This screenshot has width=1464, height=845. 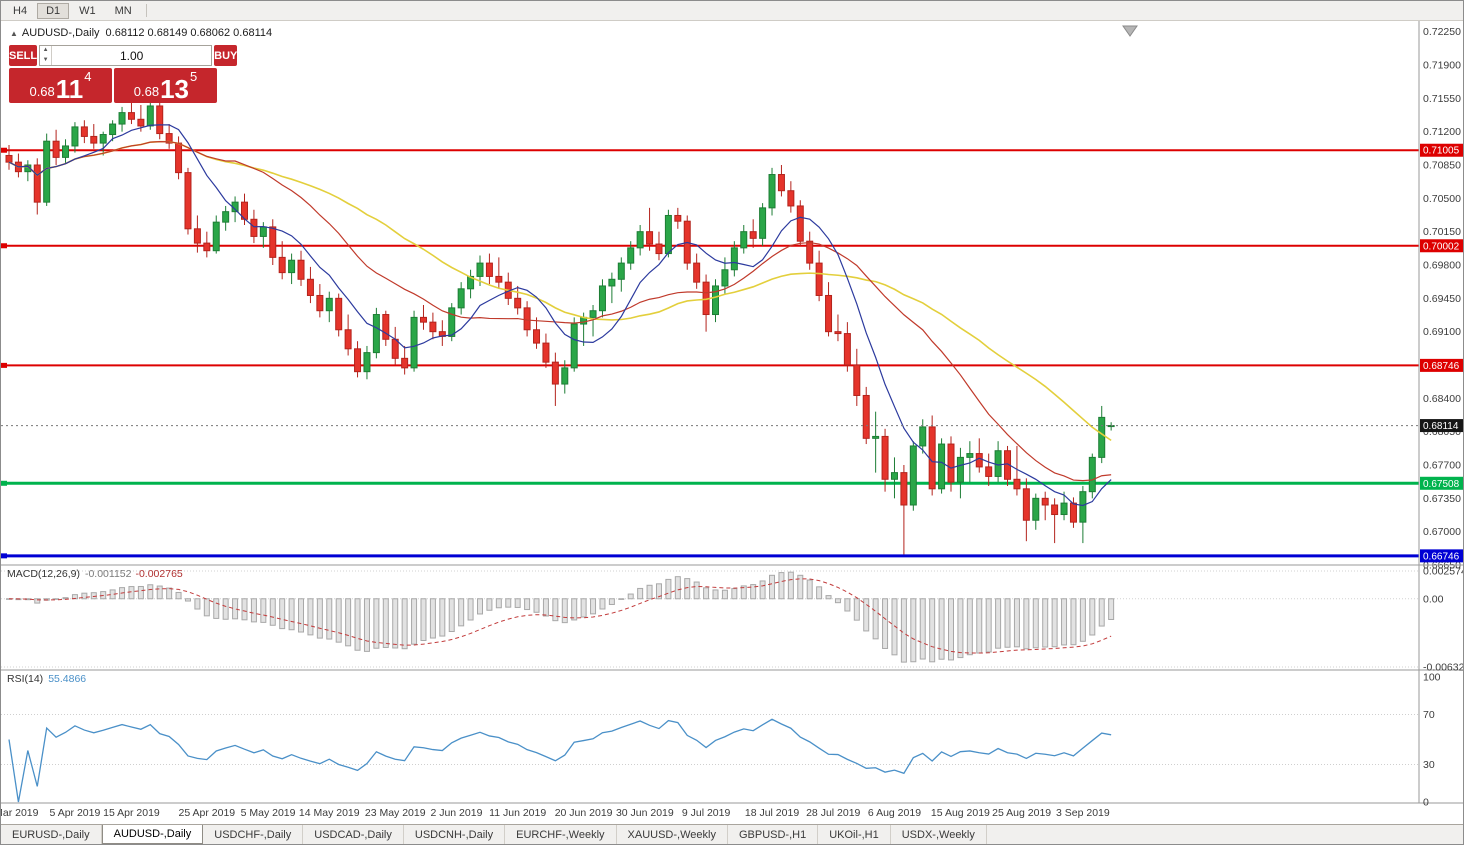 What do you see at coordinates (1429, 765) in the screenshot?
I see `svg-text: 30` at bounding box center [1429, 765].